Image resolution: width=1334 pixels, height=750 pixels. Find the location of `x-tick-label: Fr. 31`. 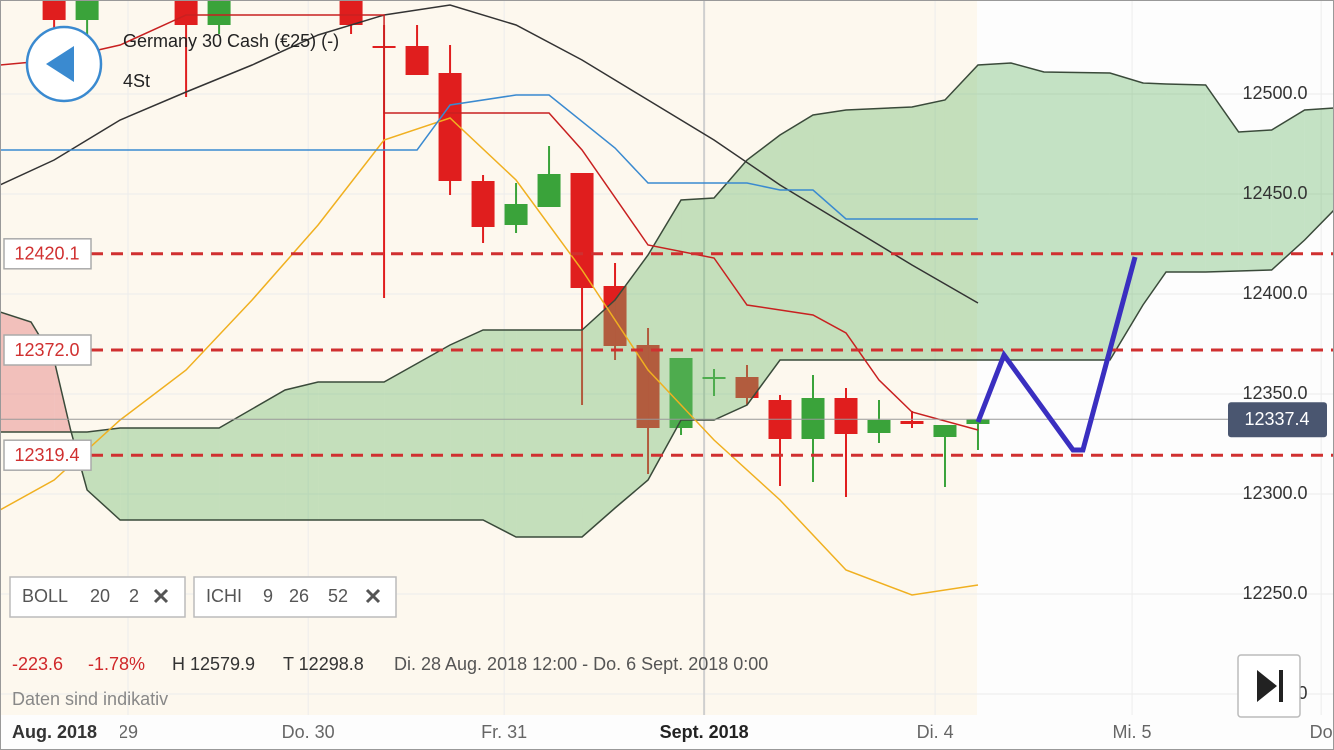

x-tick-label: Fr. 31 is located at coordinates (504, 732).